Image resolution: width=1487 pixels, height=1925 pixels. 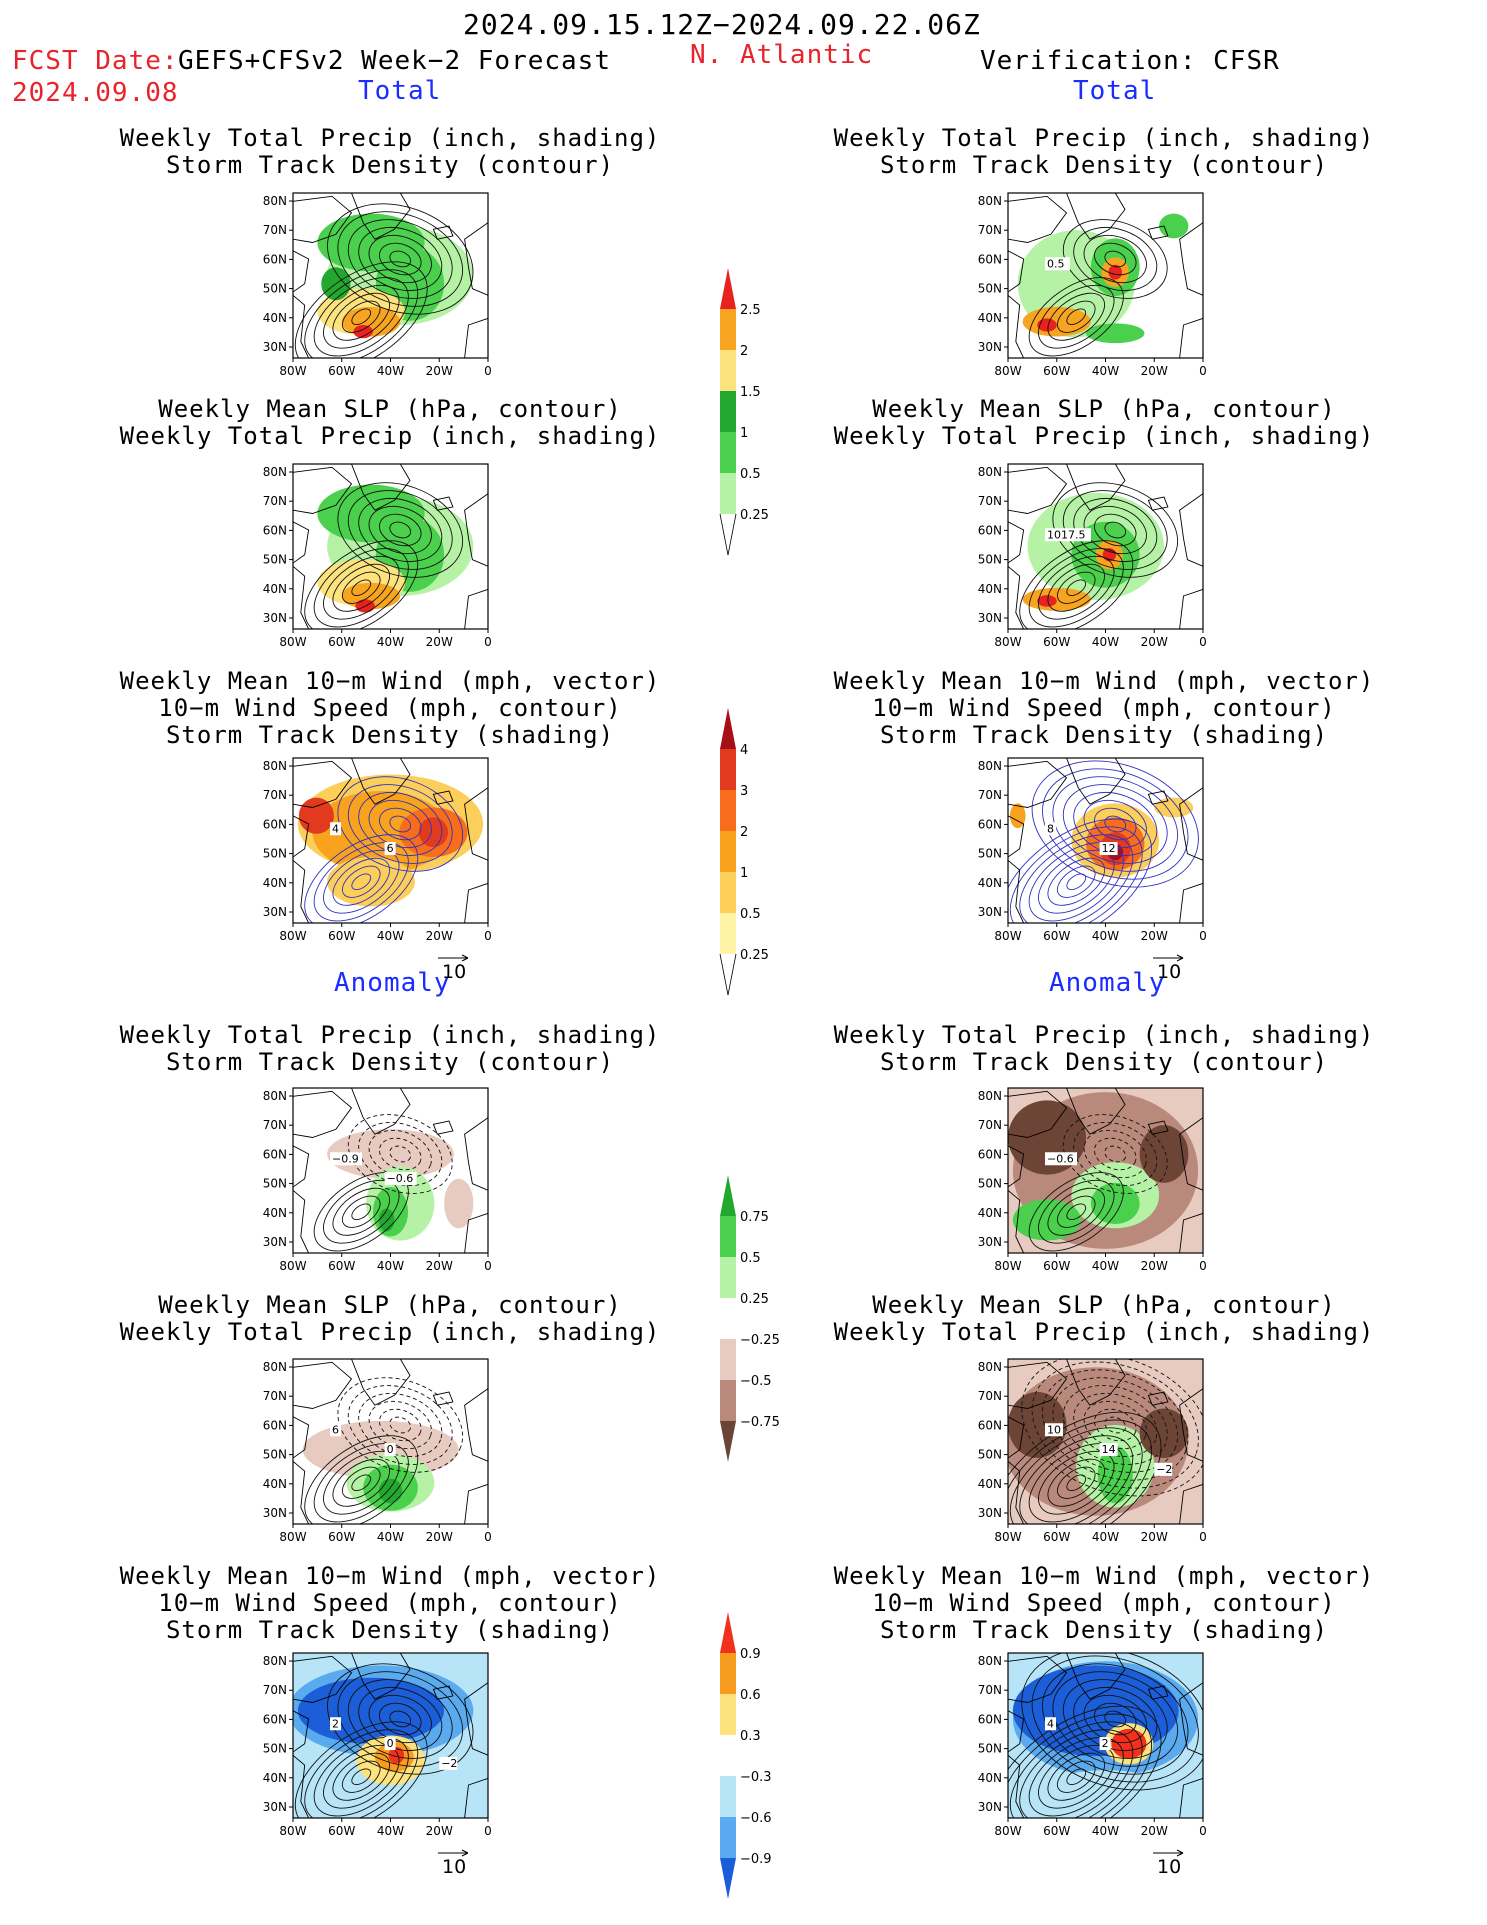 What do you see at coordinates (1115, 91) in the screenshot?
I see `total-label-right: Total` at bounding box center [1115, 91].